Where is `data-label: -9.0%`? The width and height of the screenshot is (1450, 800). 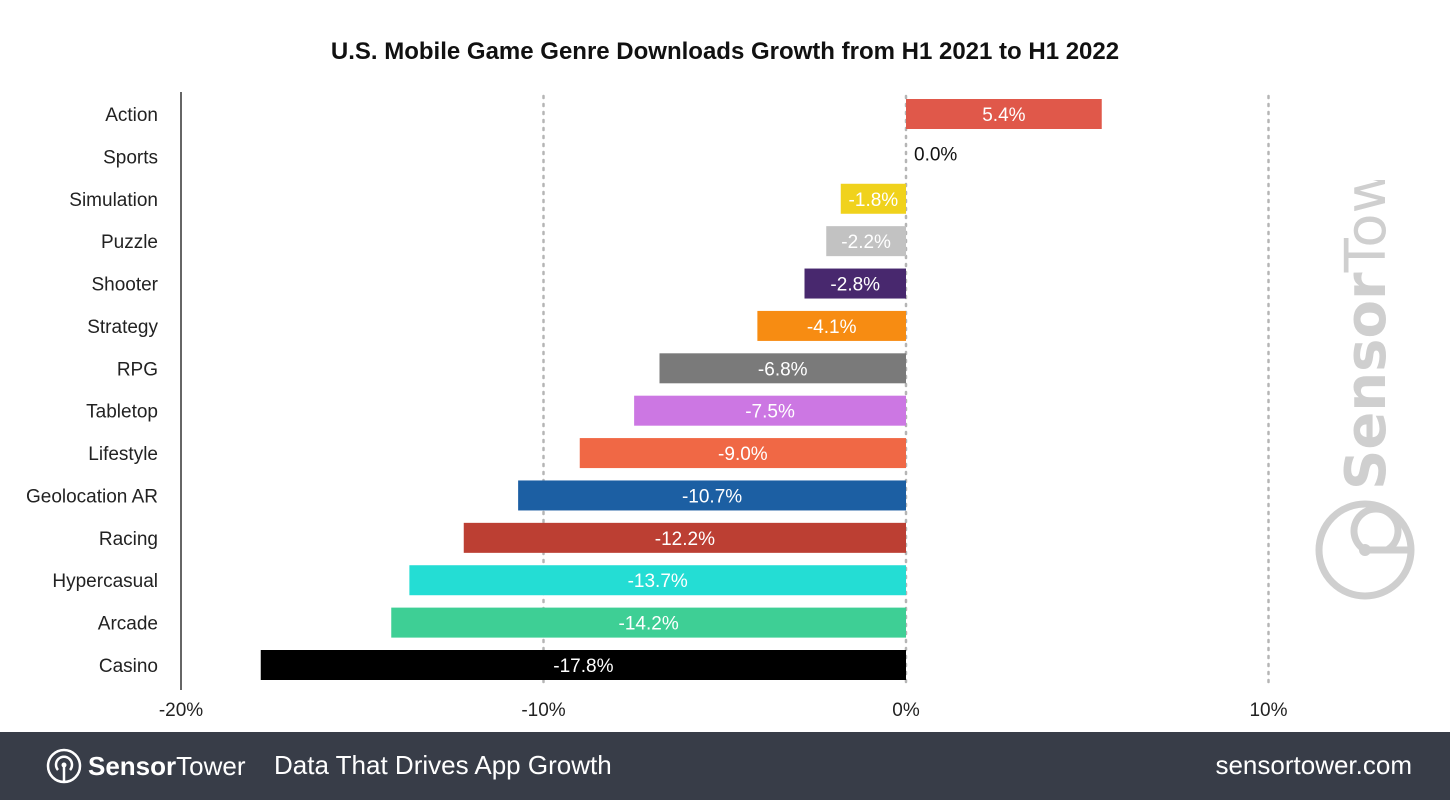
data-label: -9.0% is located at coordinates (743, 454).